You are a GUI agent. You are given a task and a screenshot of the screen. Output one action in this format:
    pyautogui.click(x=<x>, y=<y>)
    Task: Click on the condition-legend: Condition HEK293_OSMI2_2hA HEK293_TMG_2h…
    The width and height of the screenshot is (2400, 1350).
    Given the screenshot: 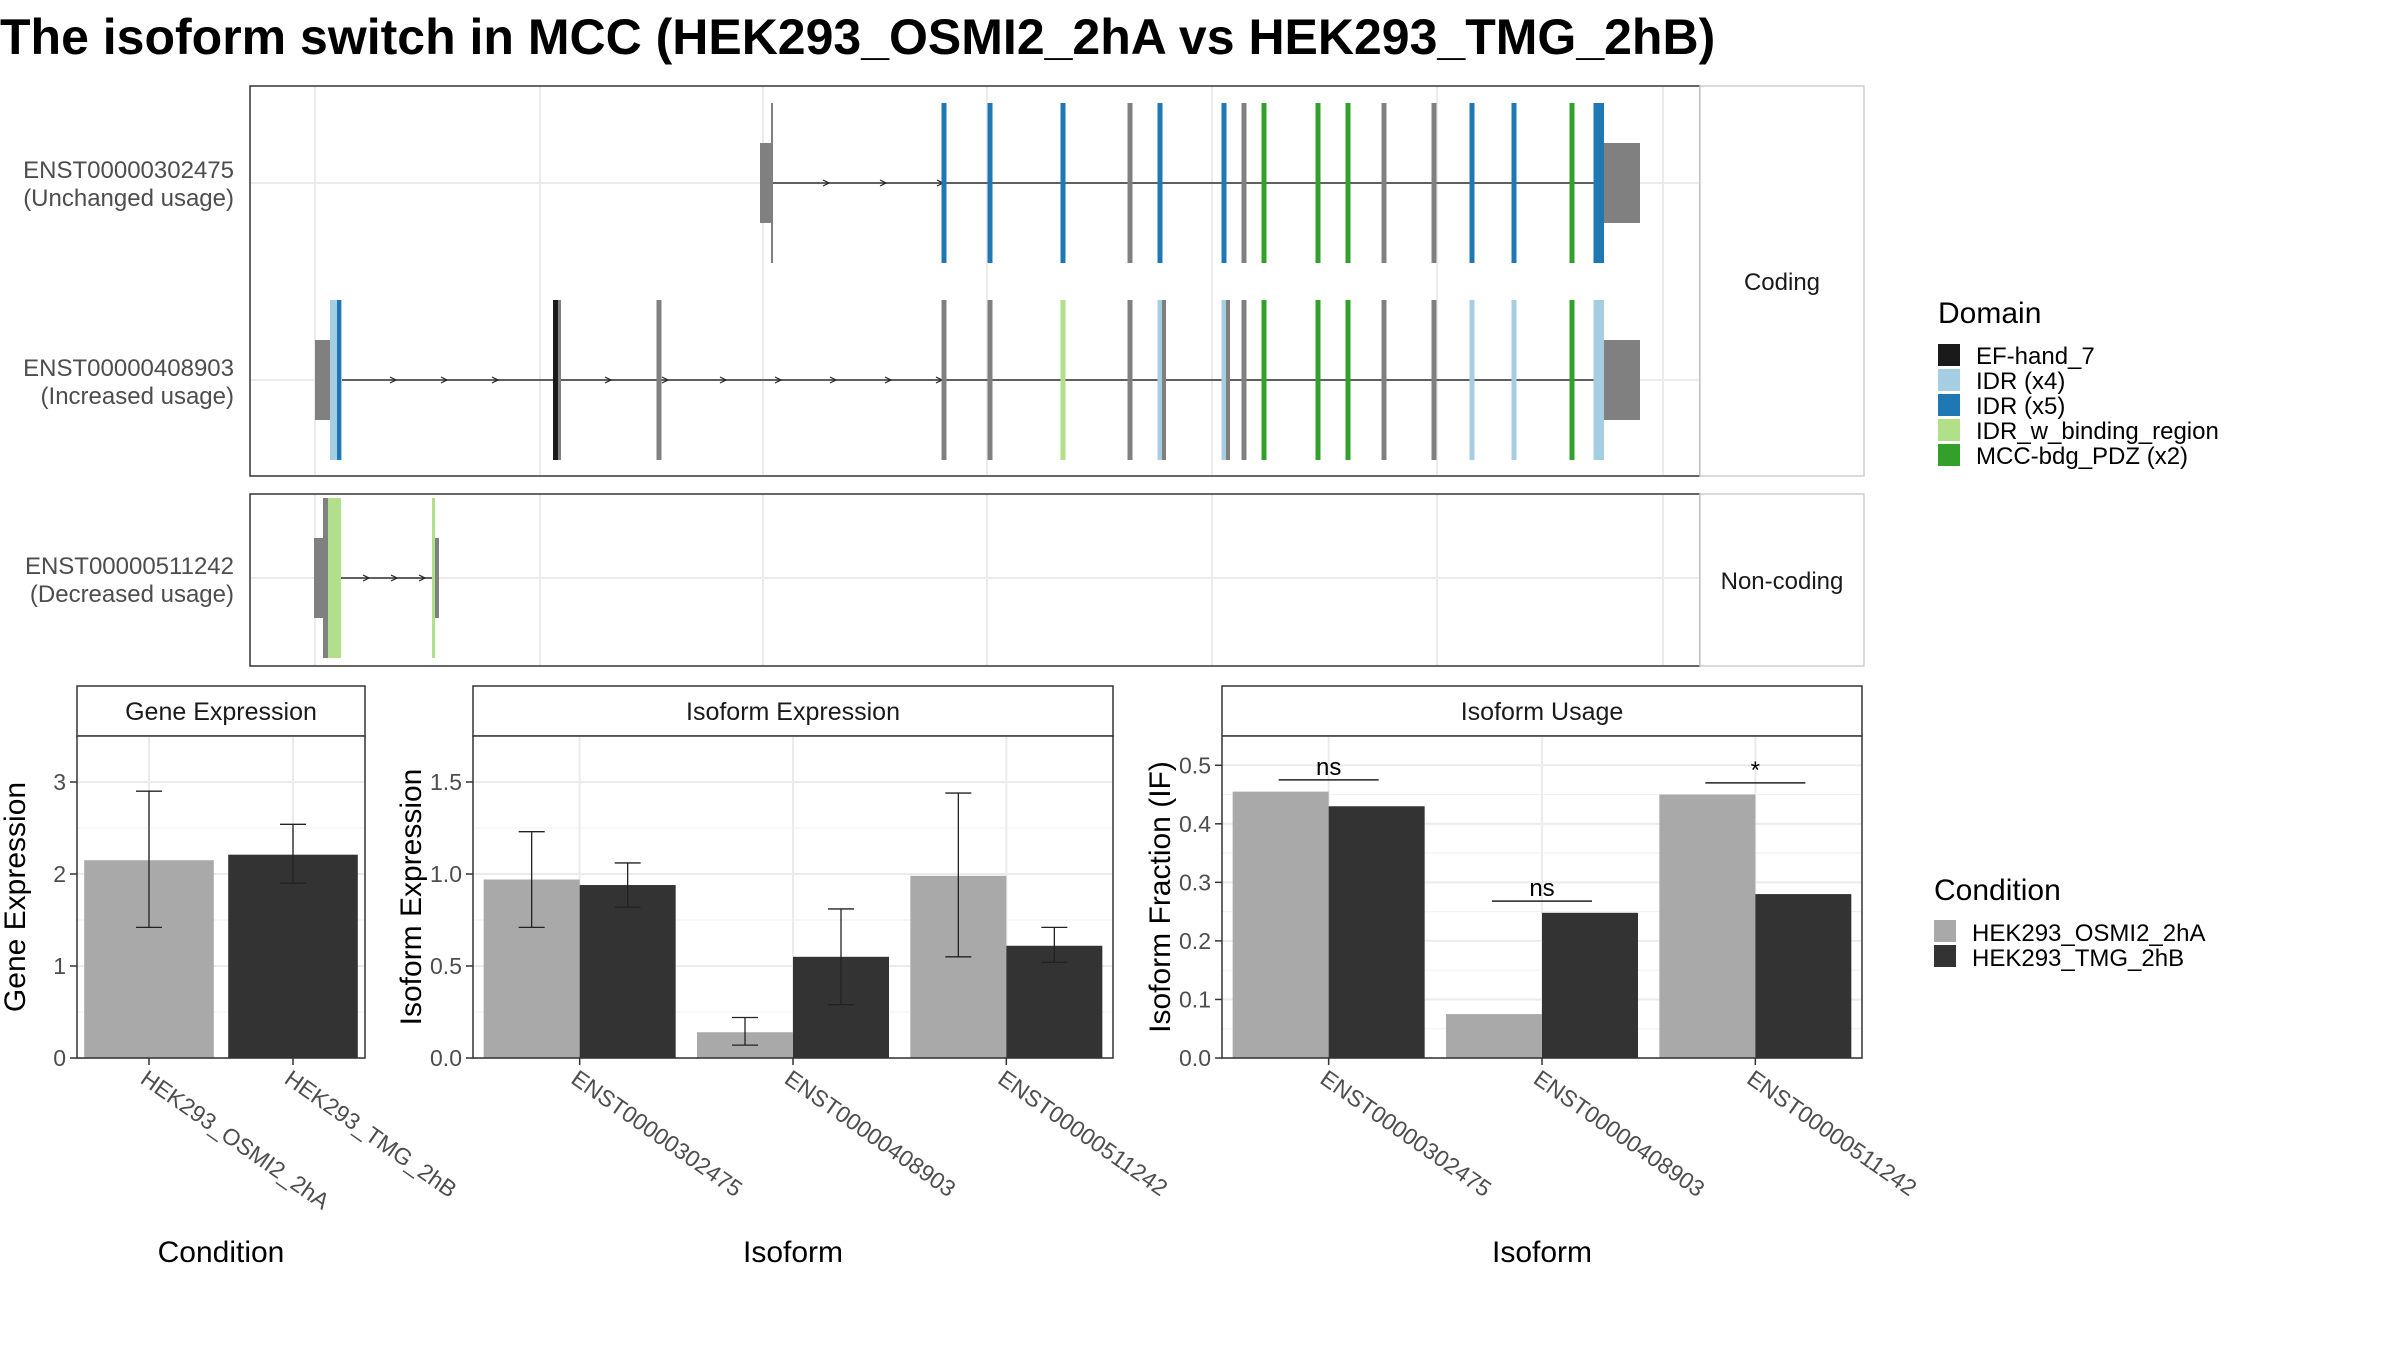 What is the action you would take?
    pyautogui.click(x=2069, y=923)
    